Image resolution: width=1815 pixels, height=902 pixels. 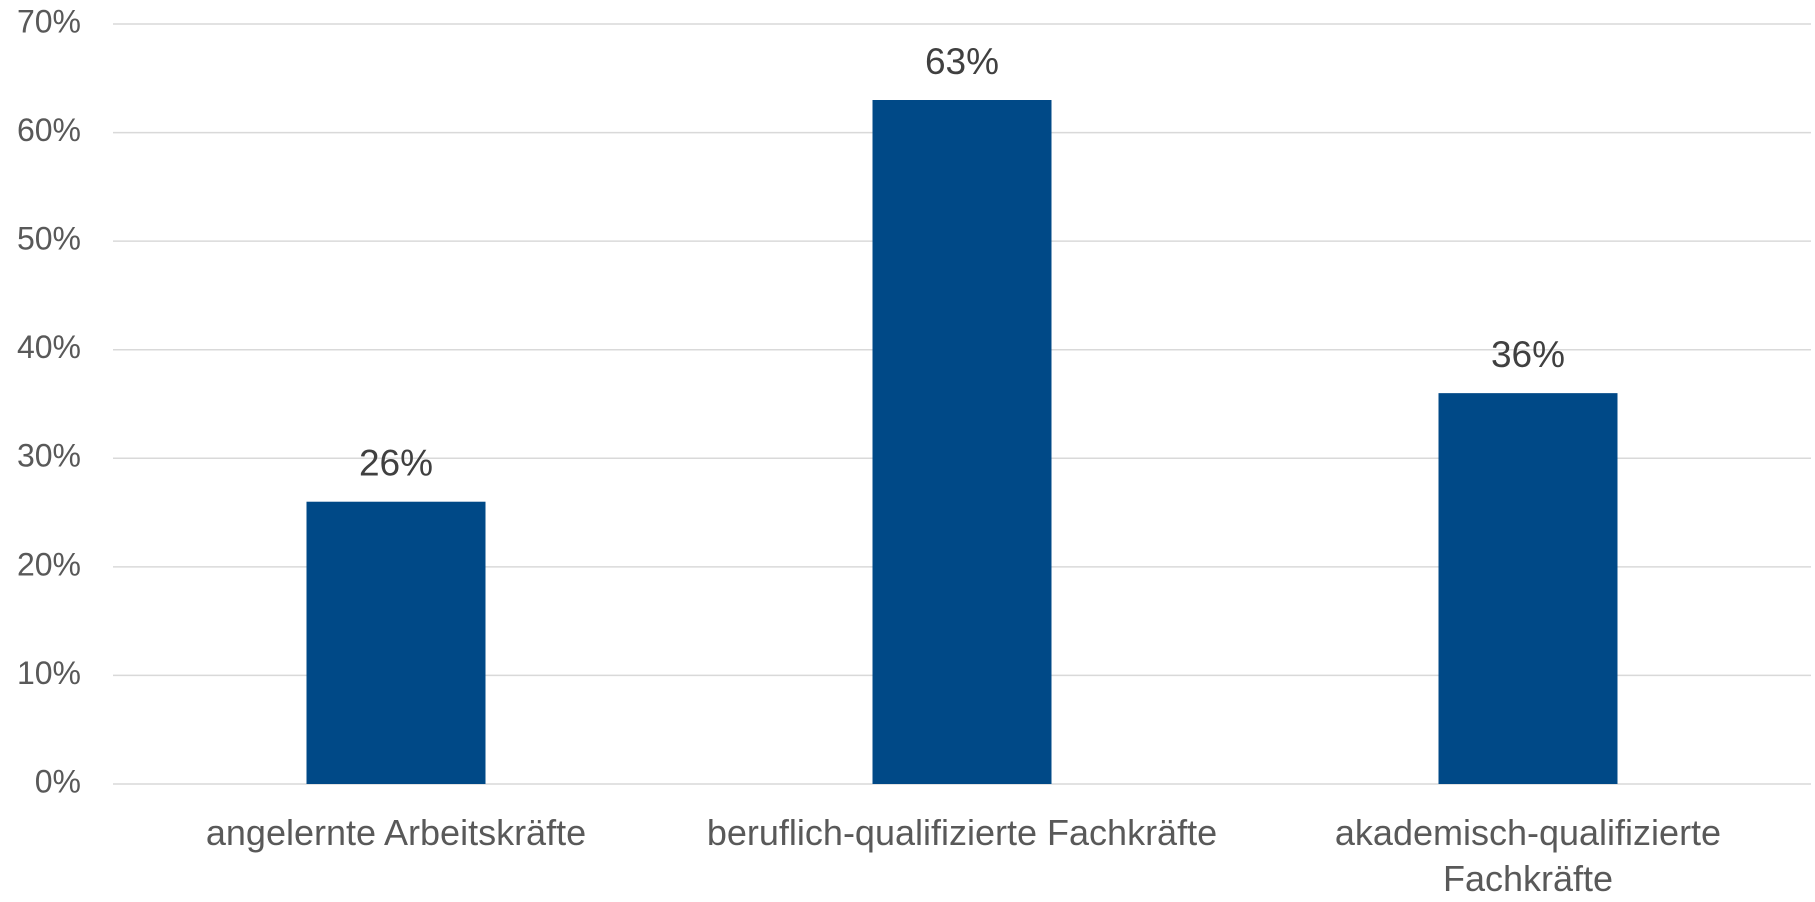 I want to click on y-tick-label: 50%, so click(x=49, y=239).